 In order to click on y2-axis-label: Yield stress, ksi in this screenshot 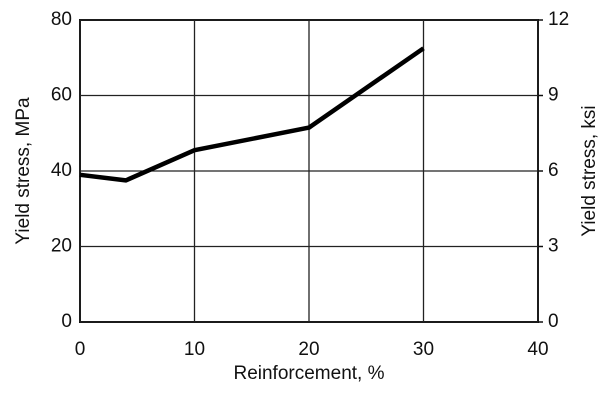, I will do `click(589, 170)`.